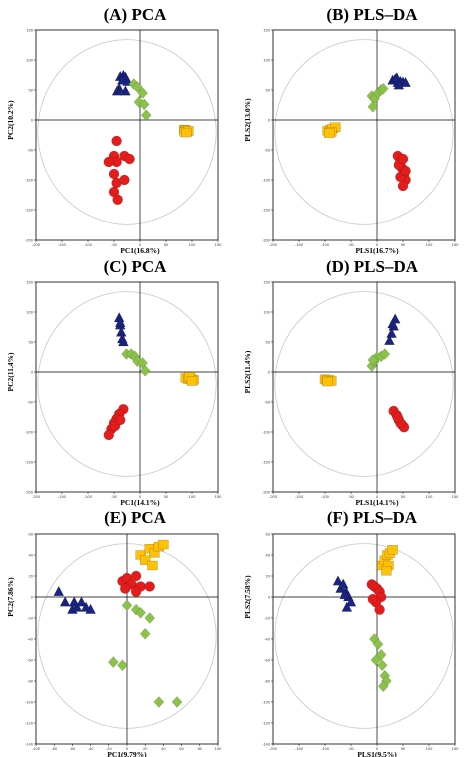  What do you see at coordinates (377, 748) in the screenshot?
I see `panel-f-x-tick-label: 0` at bounding box center [377, 748].